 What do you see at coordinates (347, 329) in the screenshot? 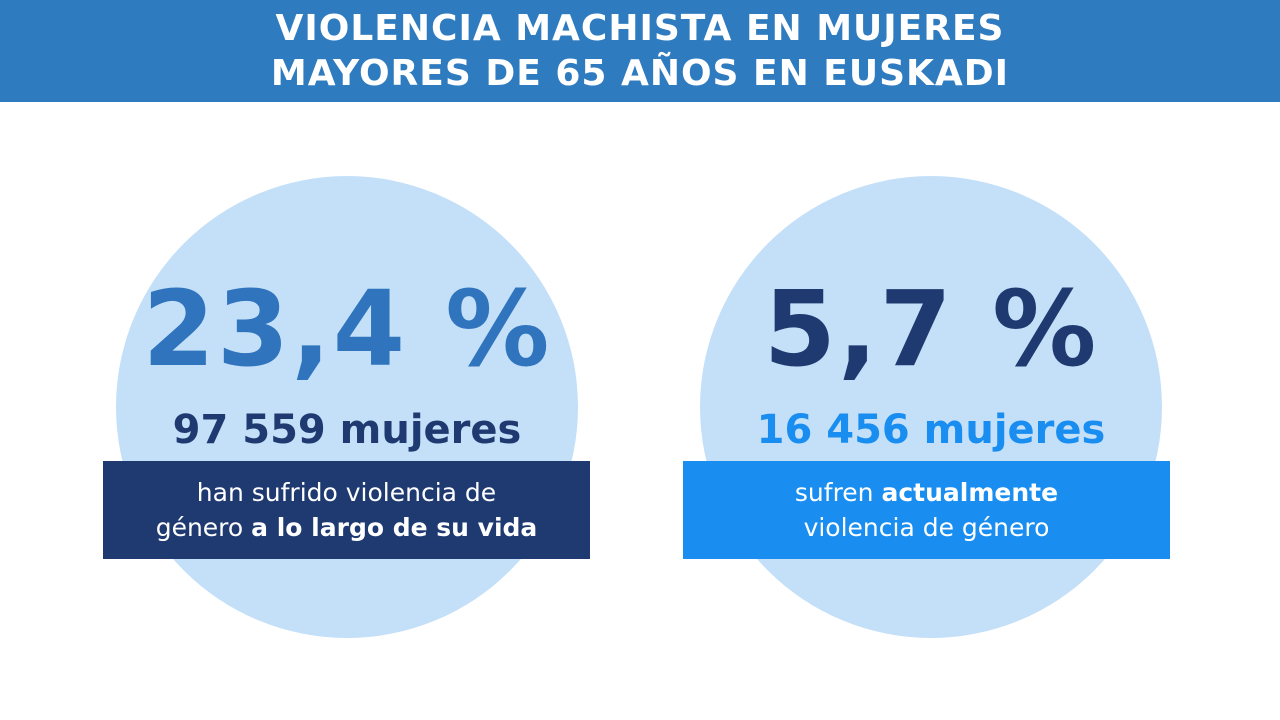
I see `lifetime-percent: 23,4 %` at bounding box center [347, 329].